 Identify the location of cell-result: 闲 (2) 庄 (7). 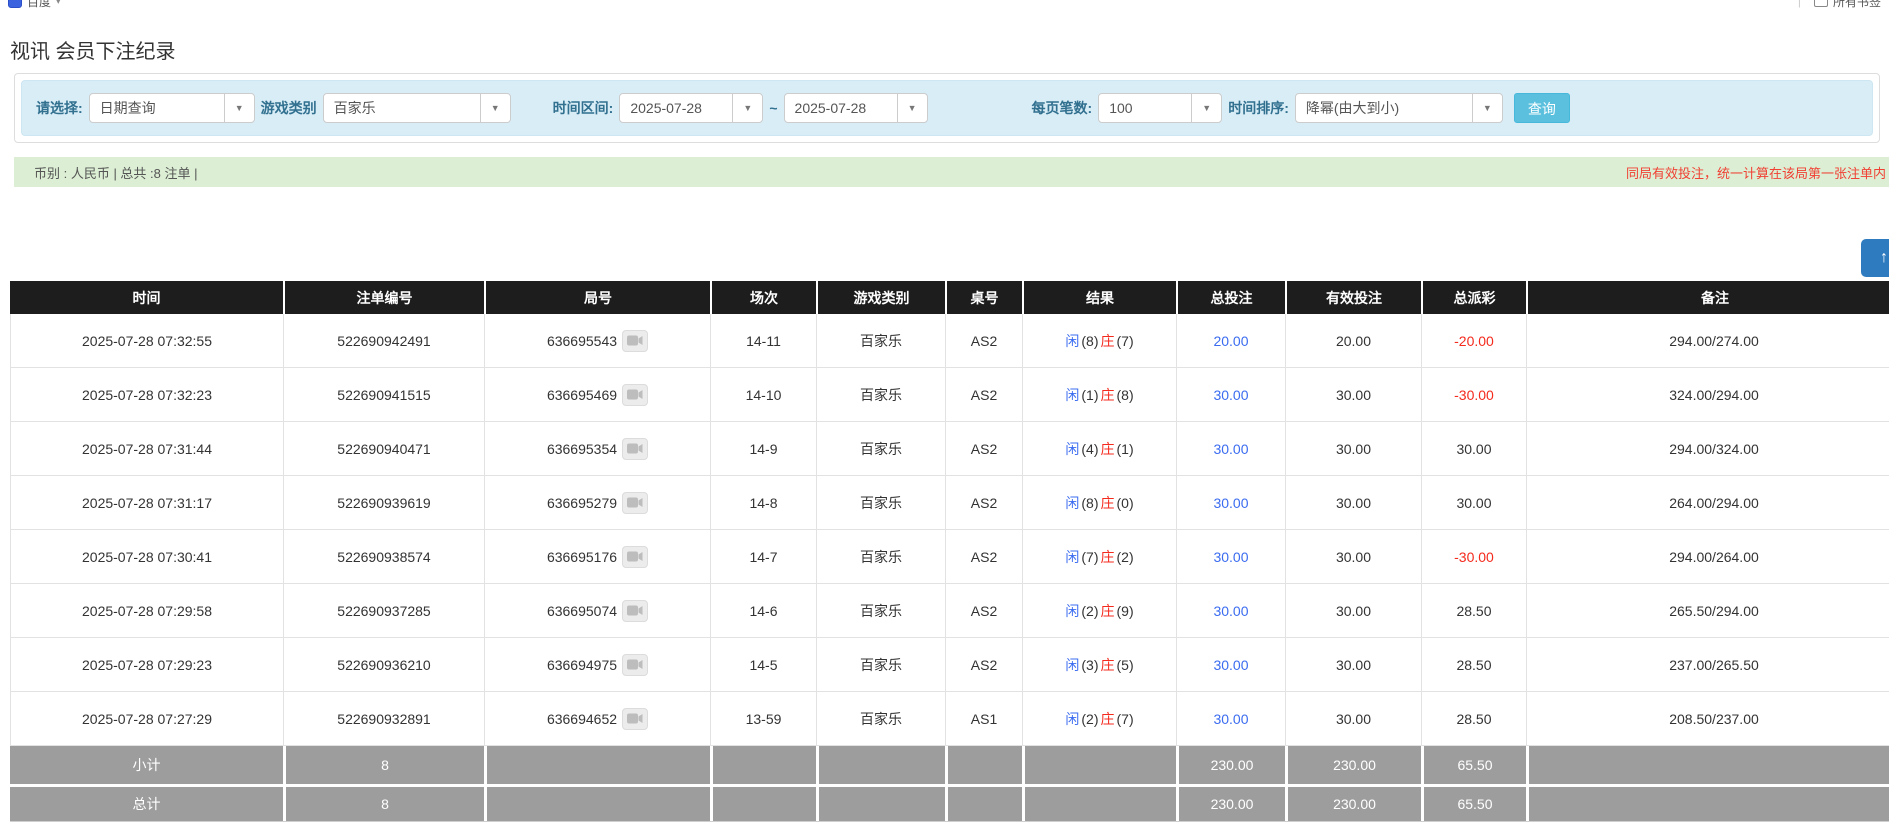
(1099, 718).